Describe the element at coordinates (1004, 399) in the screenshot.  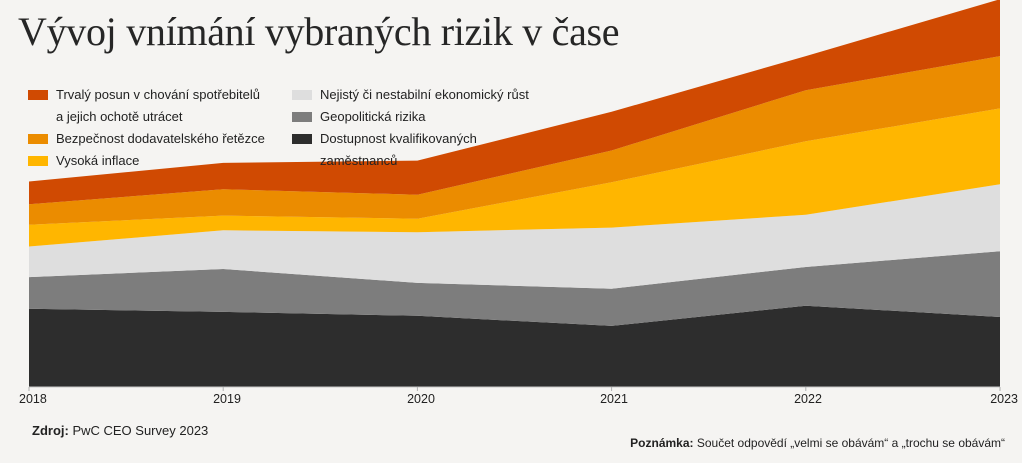
I see `x-tick-label: 2023` at that location.